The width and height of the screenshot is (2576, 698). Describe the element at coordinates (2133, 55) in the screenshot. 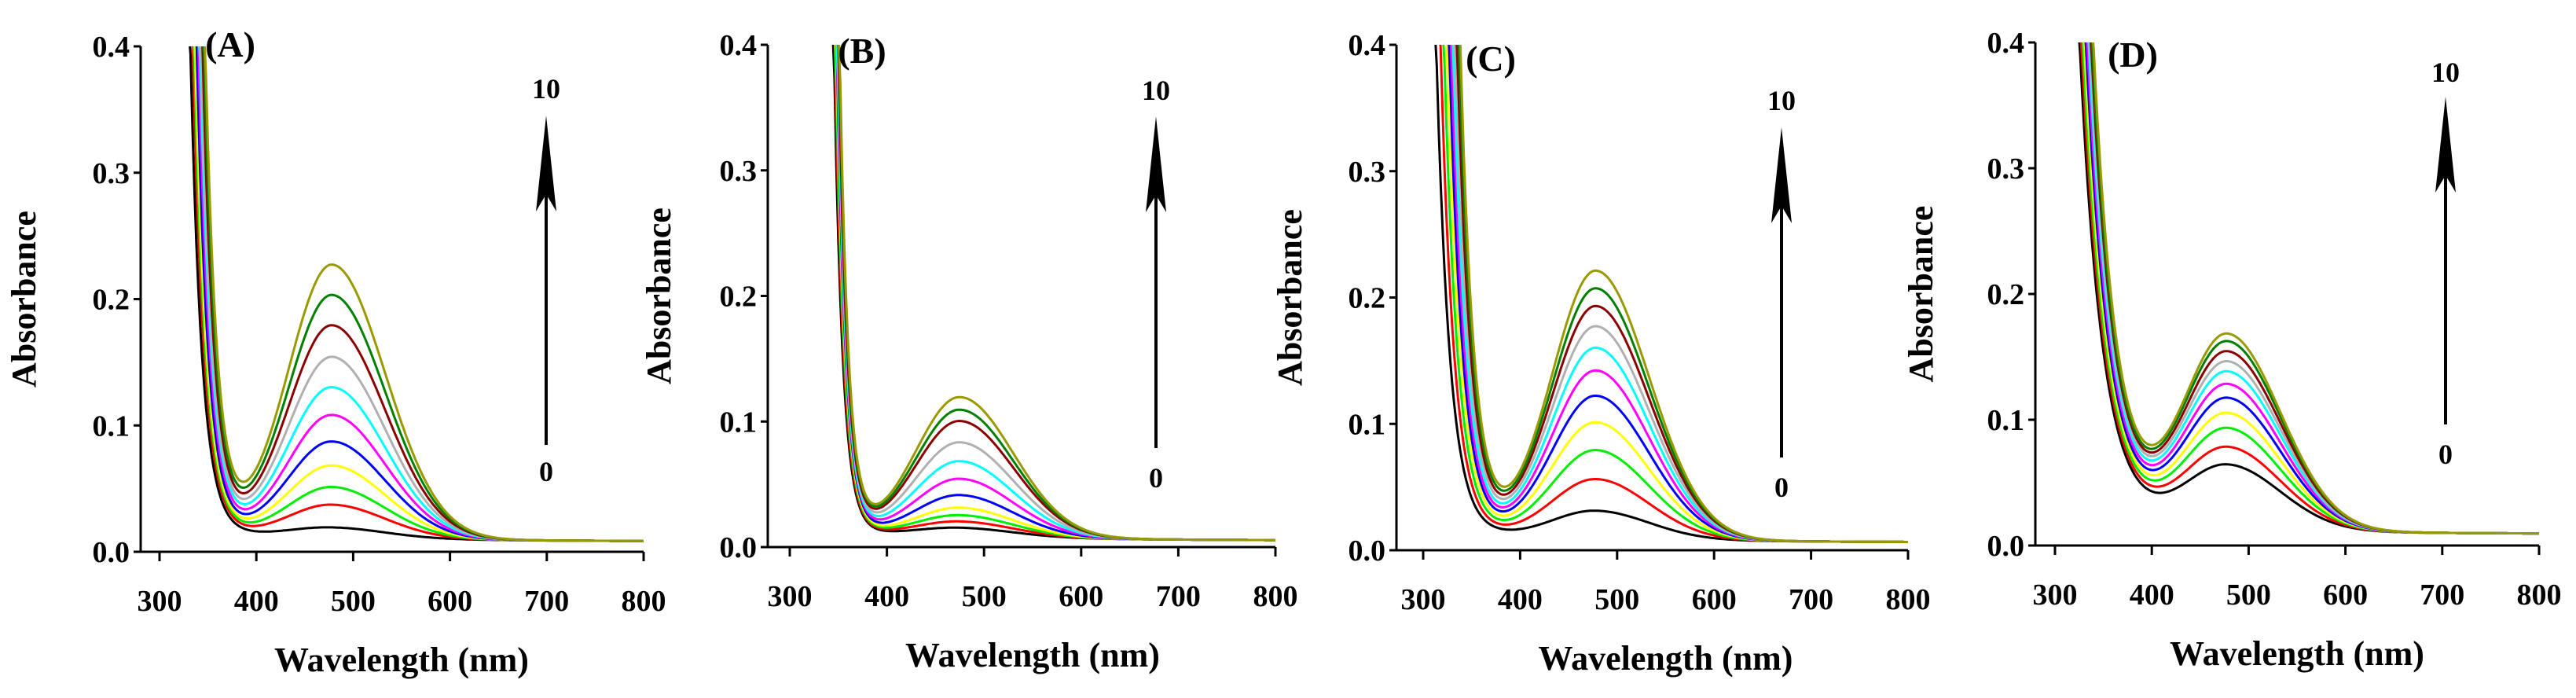

I see `panel-label: (D)` at that location.